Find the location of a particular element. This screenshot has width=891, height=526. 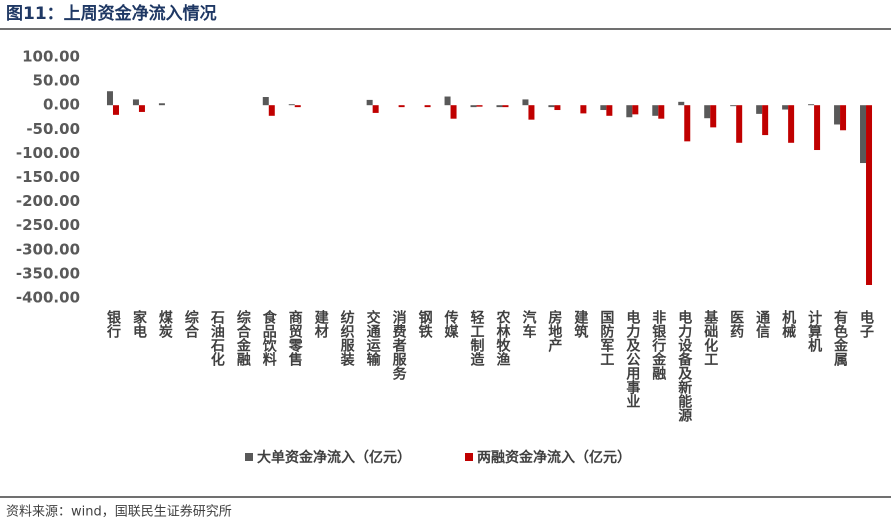

y-tick-label: -350.00 is located at coordinates (48, 273).